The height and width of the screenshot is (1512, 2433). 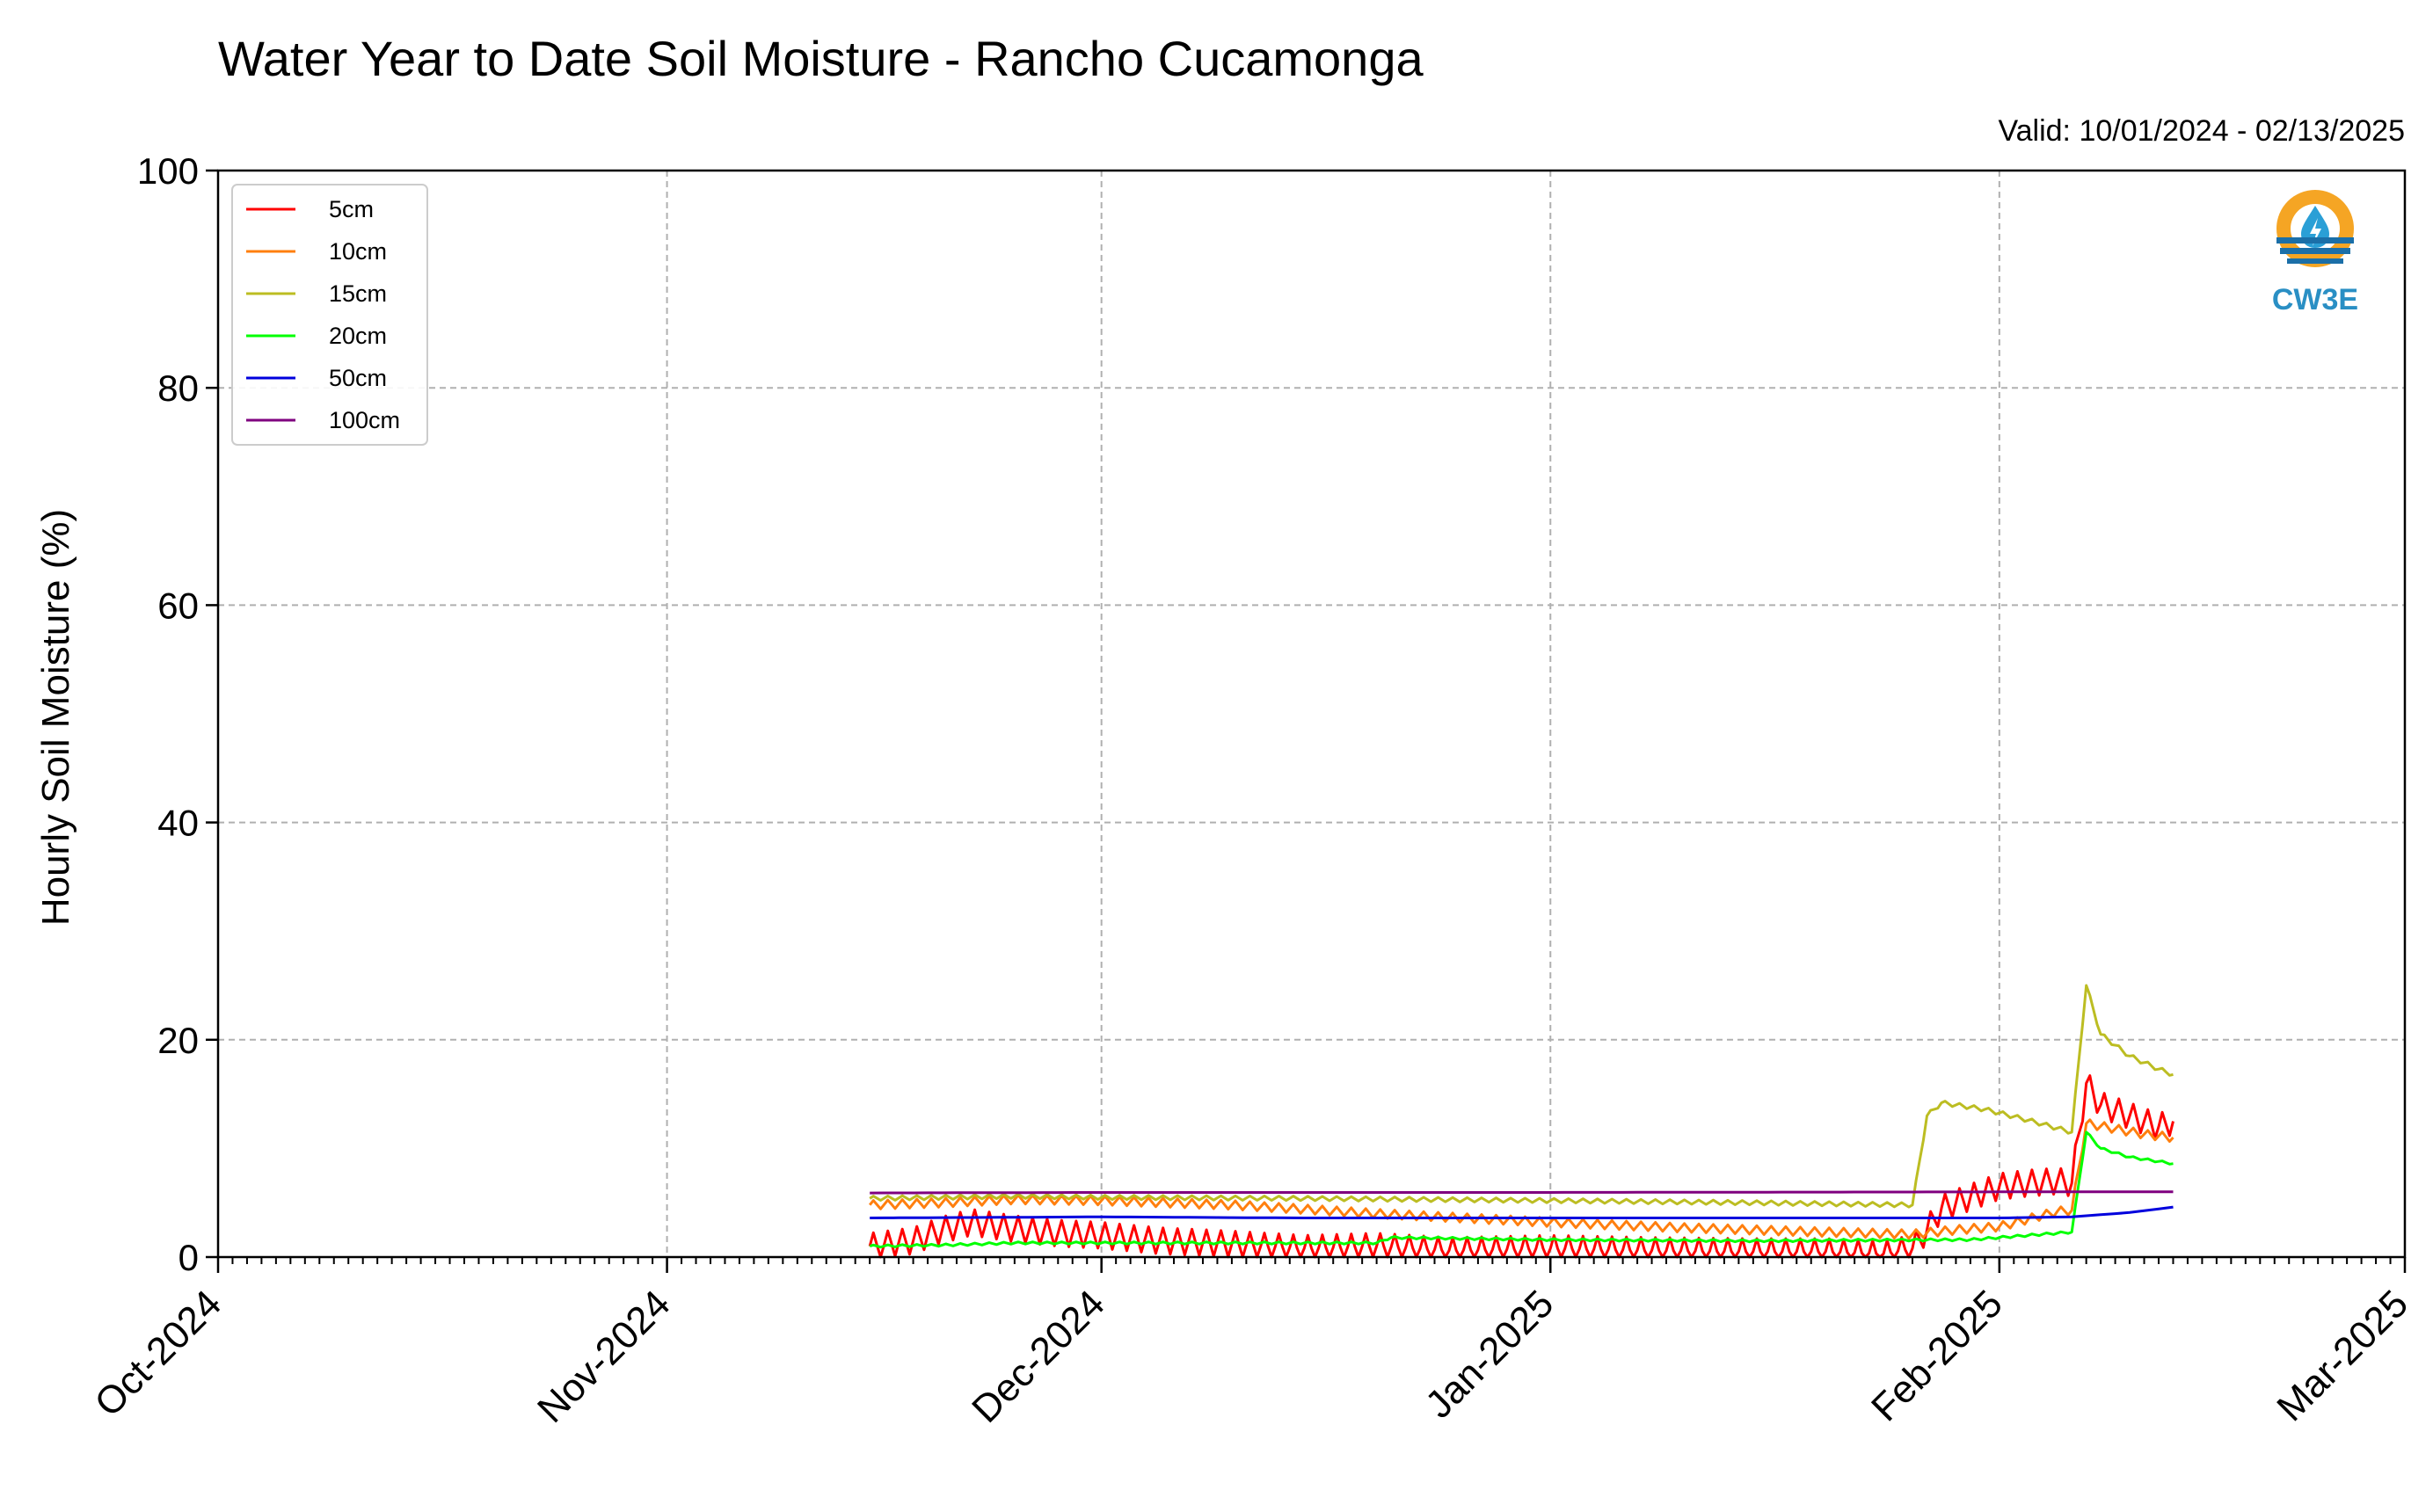 What do you see at coordinates (178, 605) in the screenshot?
I see `y-tick-label: 60` at bounding box center [178, 605].